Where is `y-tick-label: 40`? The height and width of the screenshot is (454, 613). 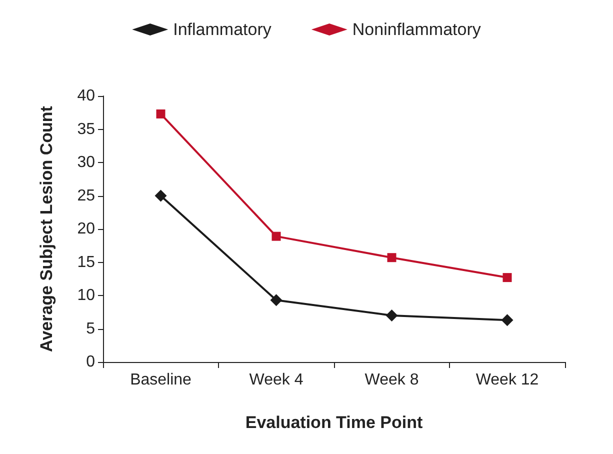
y-tick-label: 40 is located at coordinates (86, 96).